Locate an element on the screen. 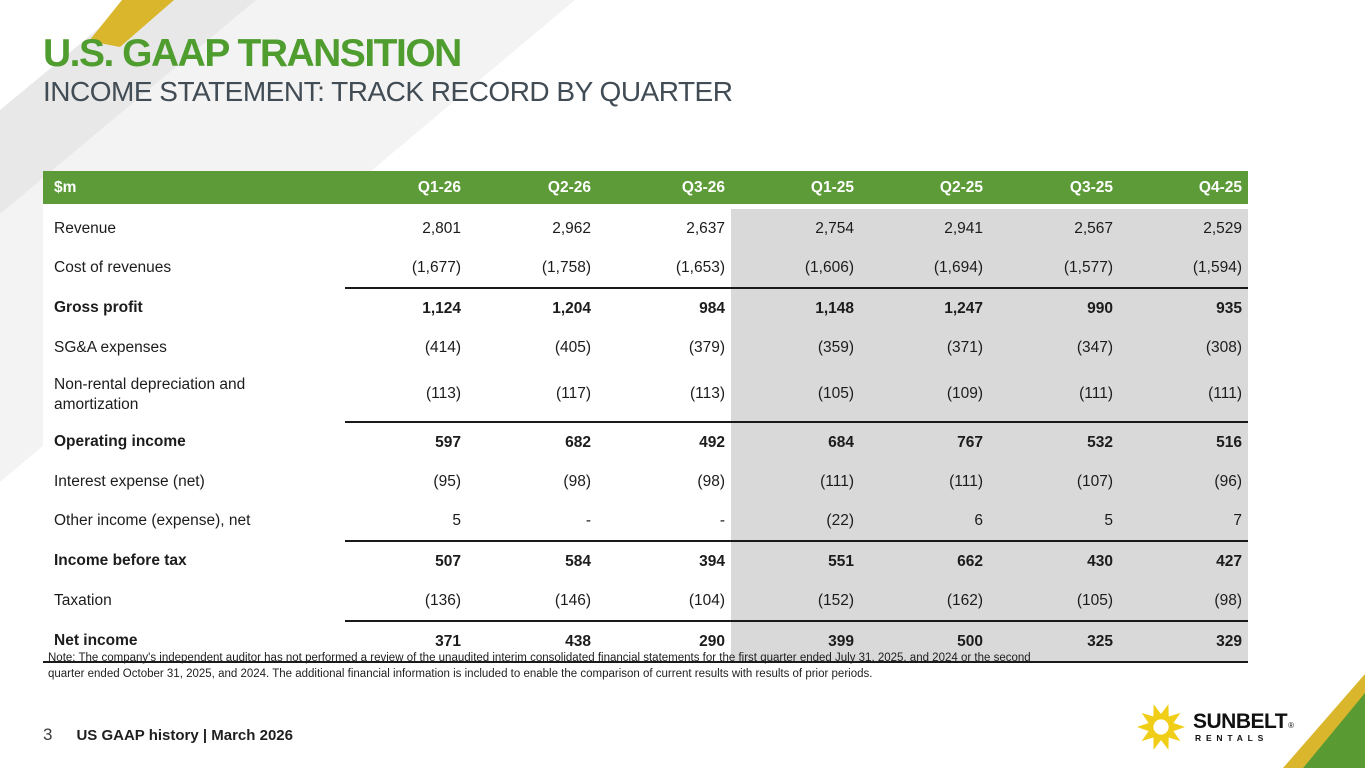 The height and width of the screenshot is (768, 1365). table-row: Net income 371 438 290 399 500 325 329 is located at coordinates (645, 641).